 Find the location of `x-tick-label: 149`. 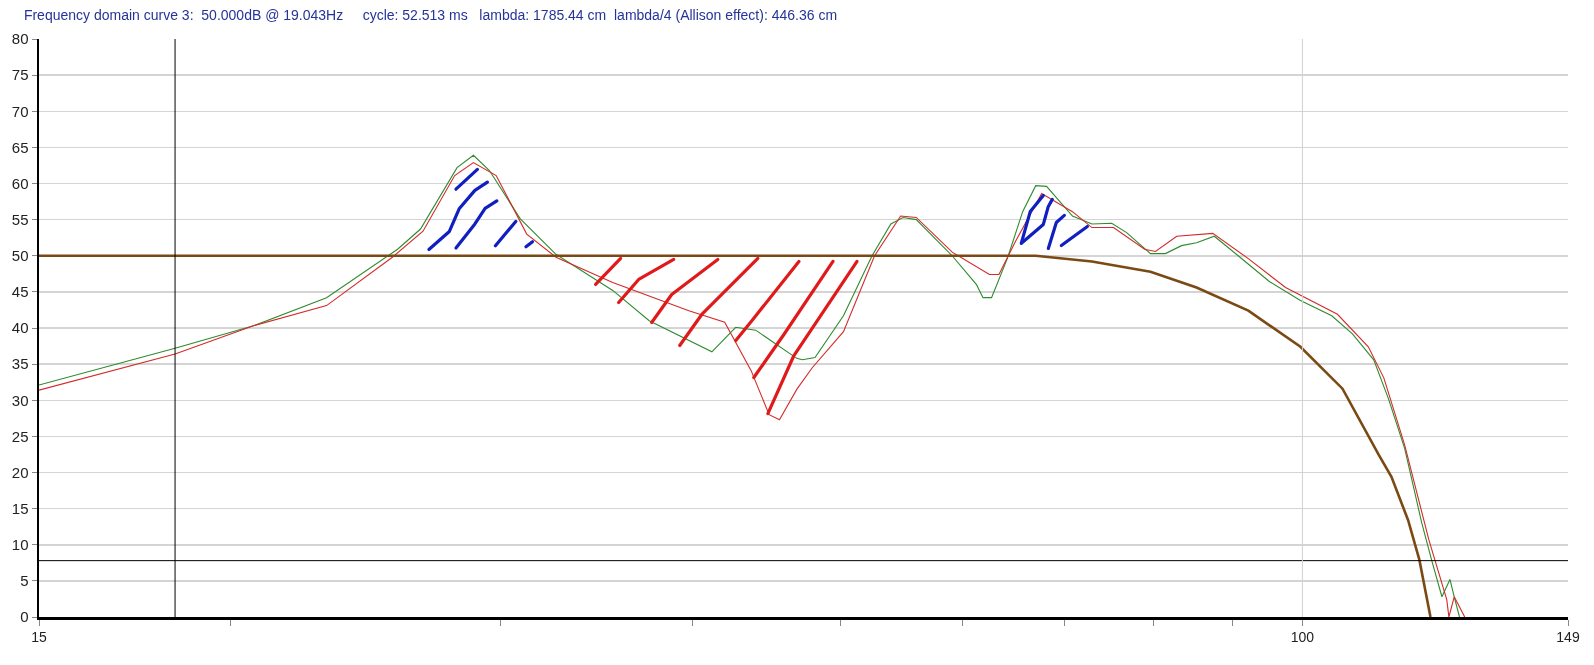

x-tick-label: 149 is located at coordinates (1568, 637).